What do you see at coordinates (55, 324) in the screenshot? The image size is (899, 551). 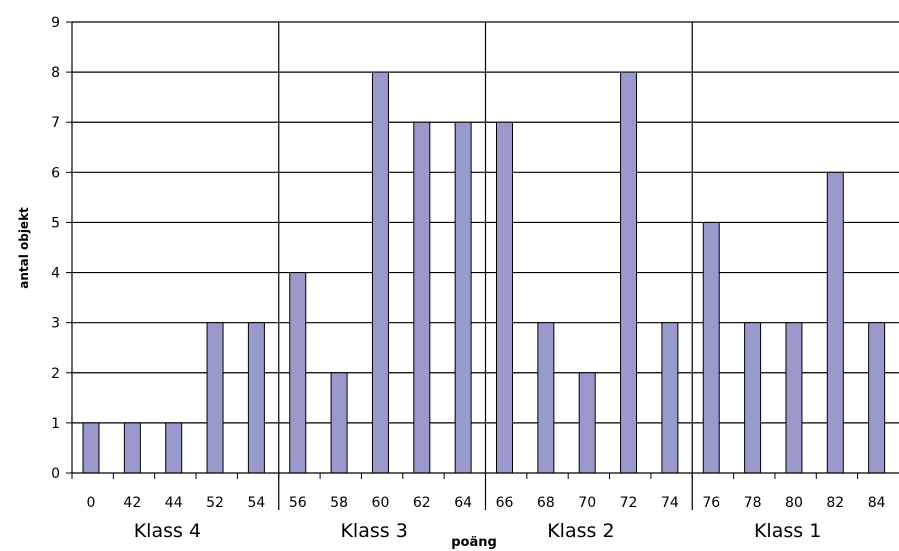 I see `y-tick-label: 3` at bounding box center [55, 324].